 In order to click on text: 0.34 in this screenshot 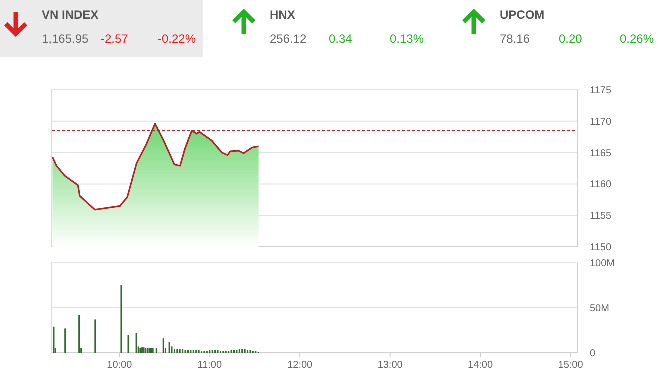, I will do `click(341, 39)`.